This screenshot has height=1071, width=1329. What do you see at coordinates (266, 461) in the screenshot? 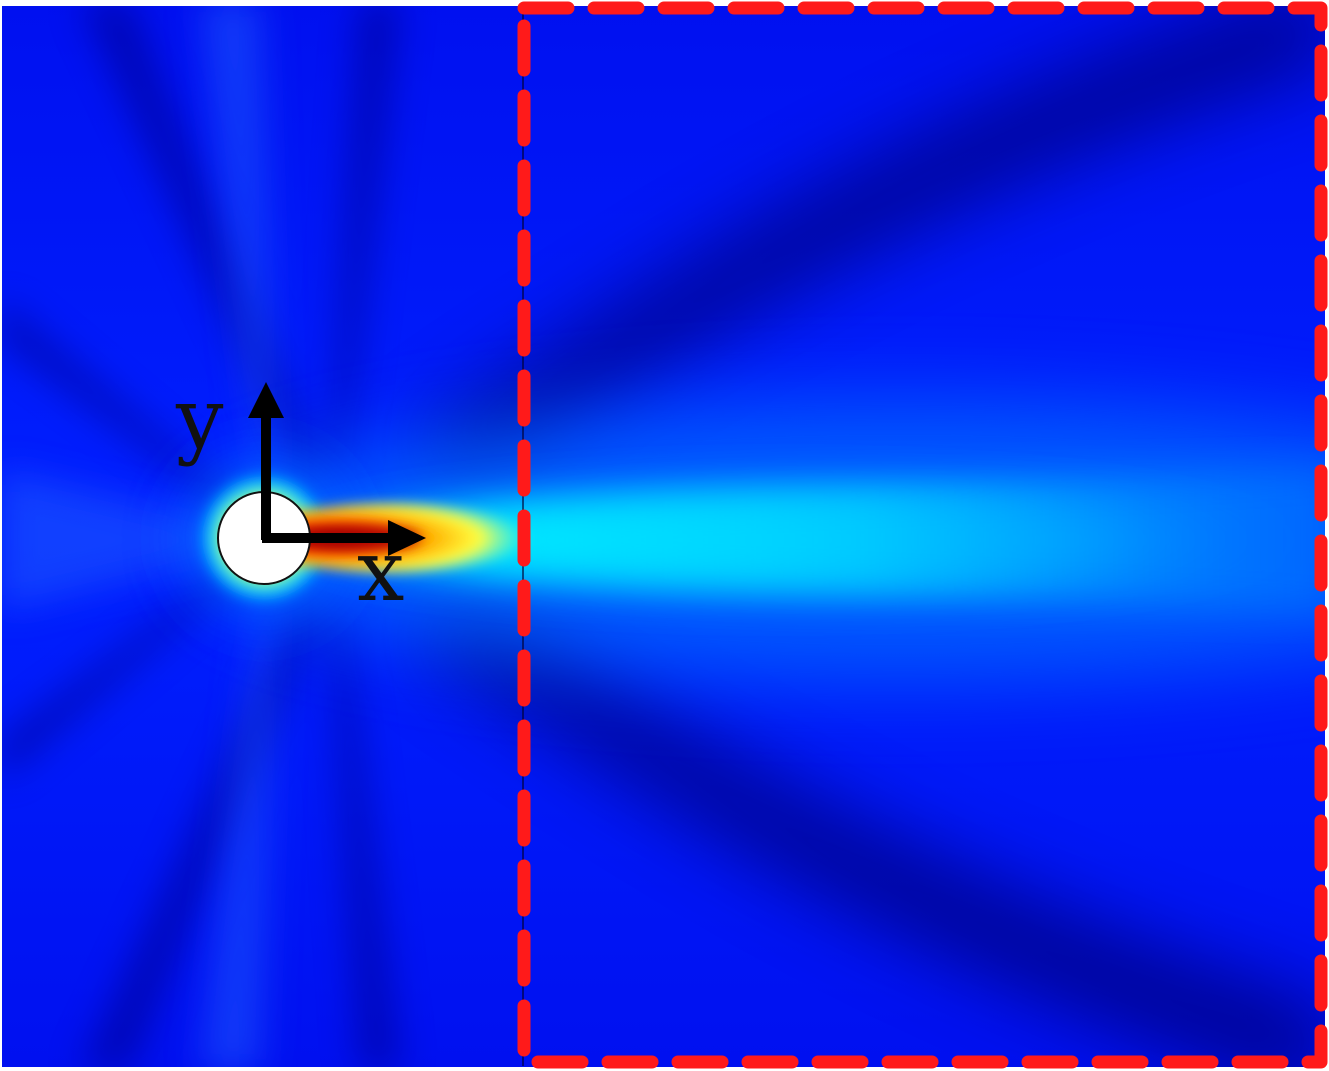
I see `arrow-up-icon` at bounding box center [266, 461].